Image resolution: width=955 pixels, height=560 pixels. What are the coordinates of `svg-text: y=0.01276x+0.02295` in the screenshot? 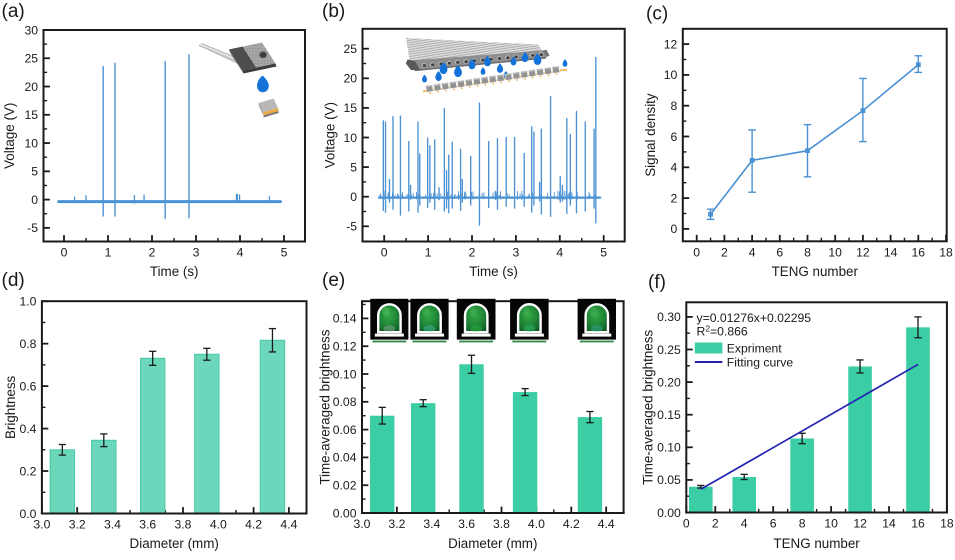 It's located at (754, 318).